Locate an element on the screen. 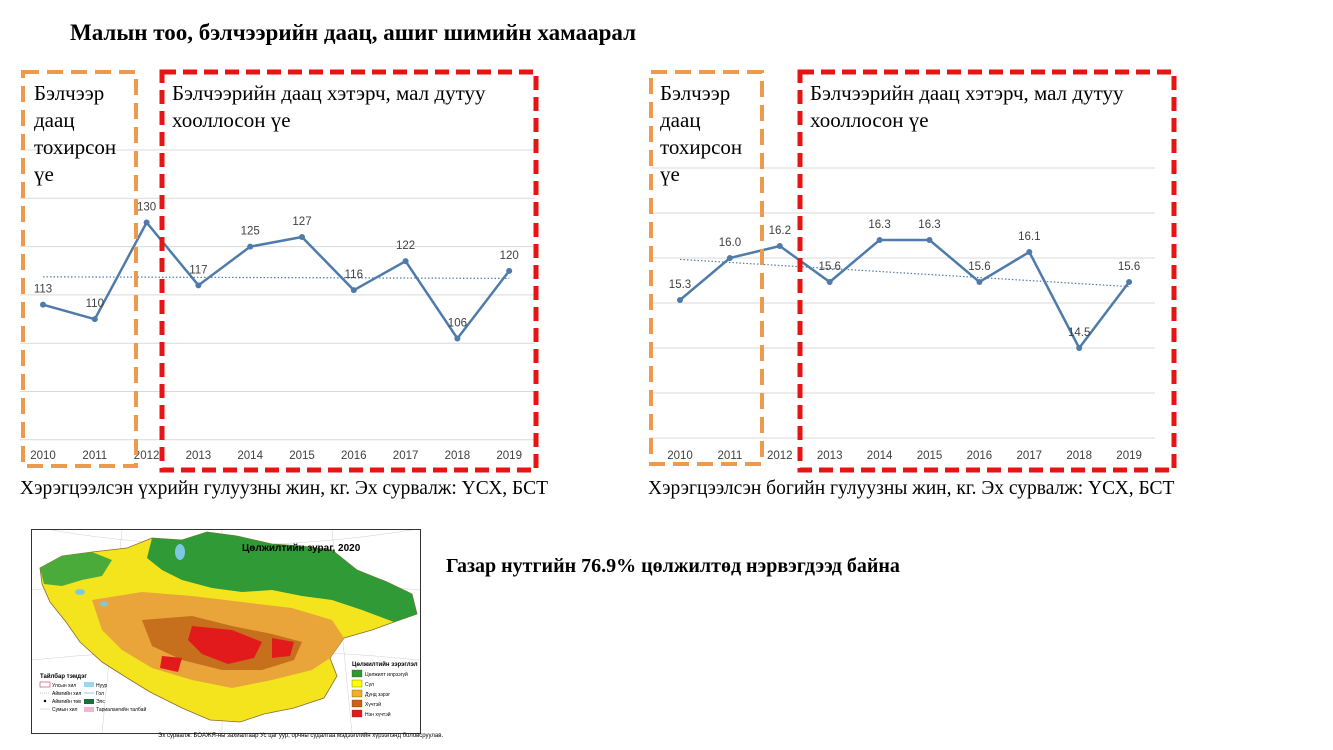 This screenshot has width=1333, height=750. data-label: 120 is located at coordinates (509, 256).